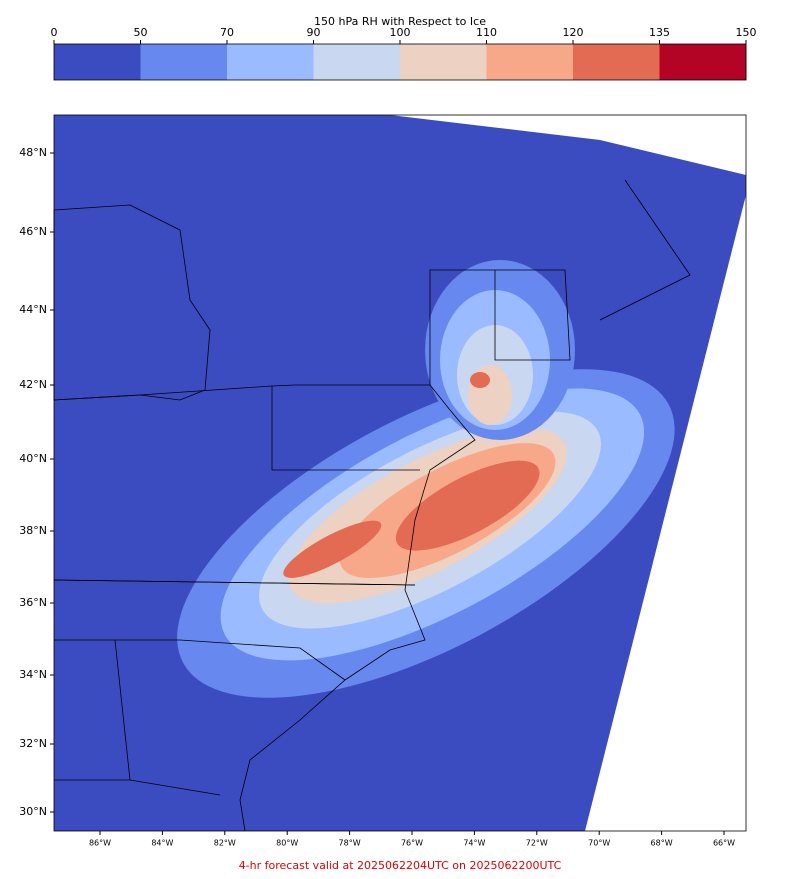  I want to click on lat-label: 48°N, so click(33, 152).